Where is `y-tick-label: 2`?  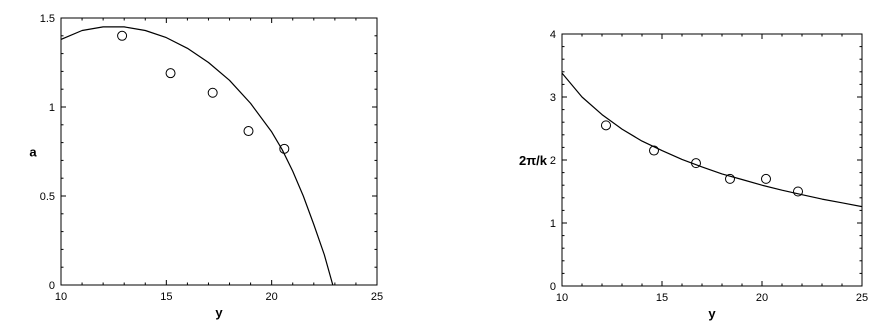 y-tick-label: 2 is located at coordinates (553, 161).